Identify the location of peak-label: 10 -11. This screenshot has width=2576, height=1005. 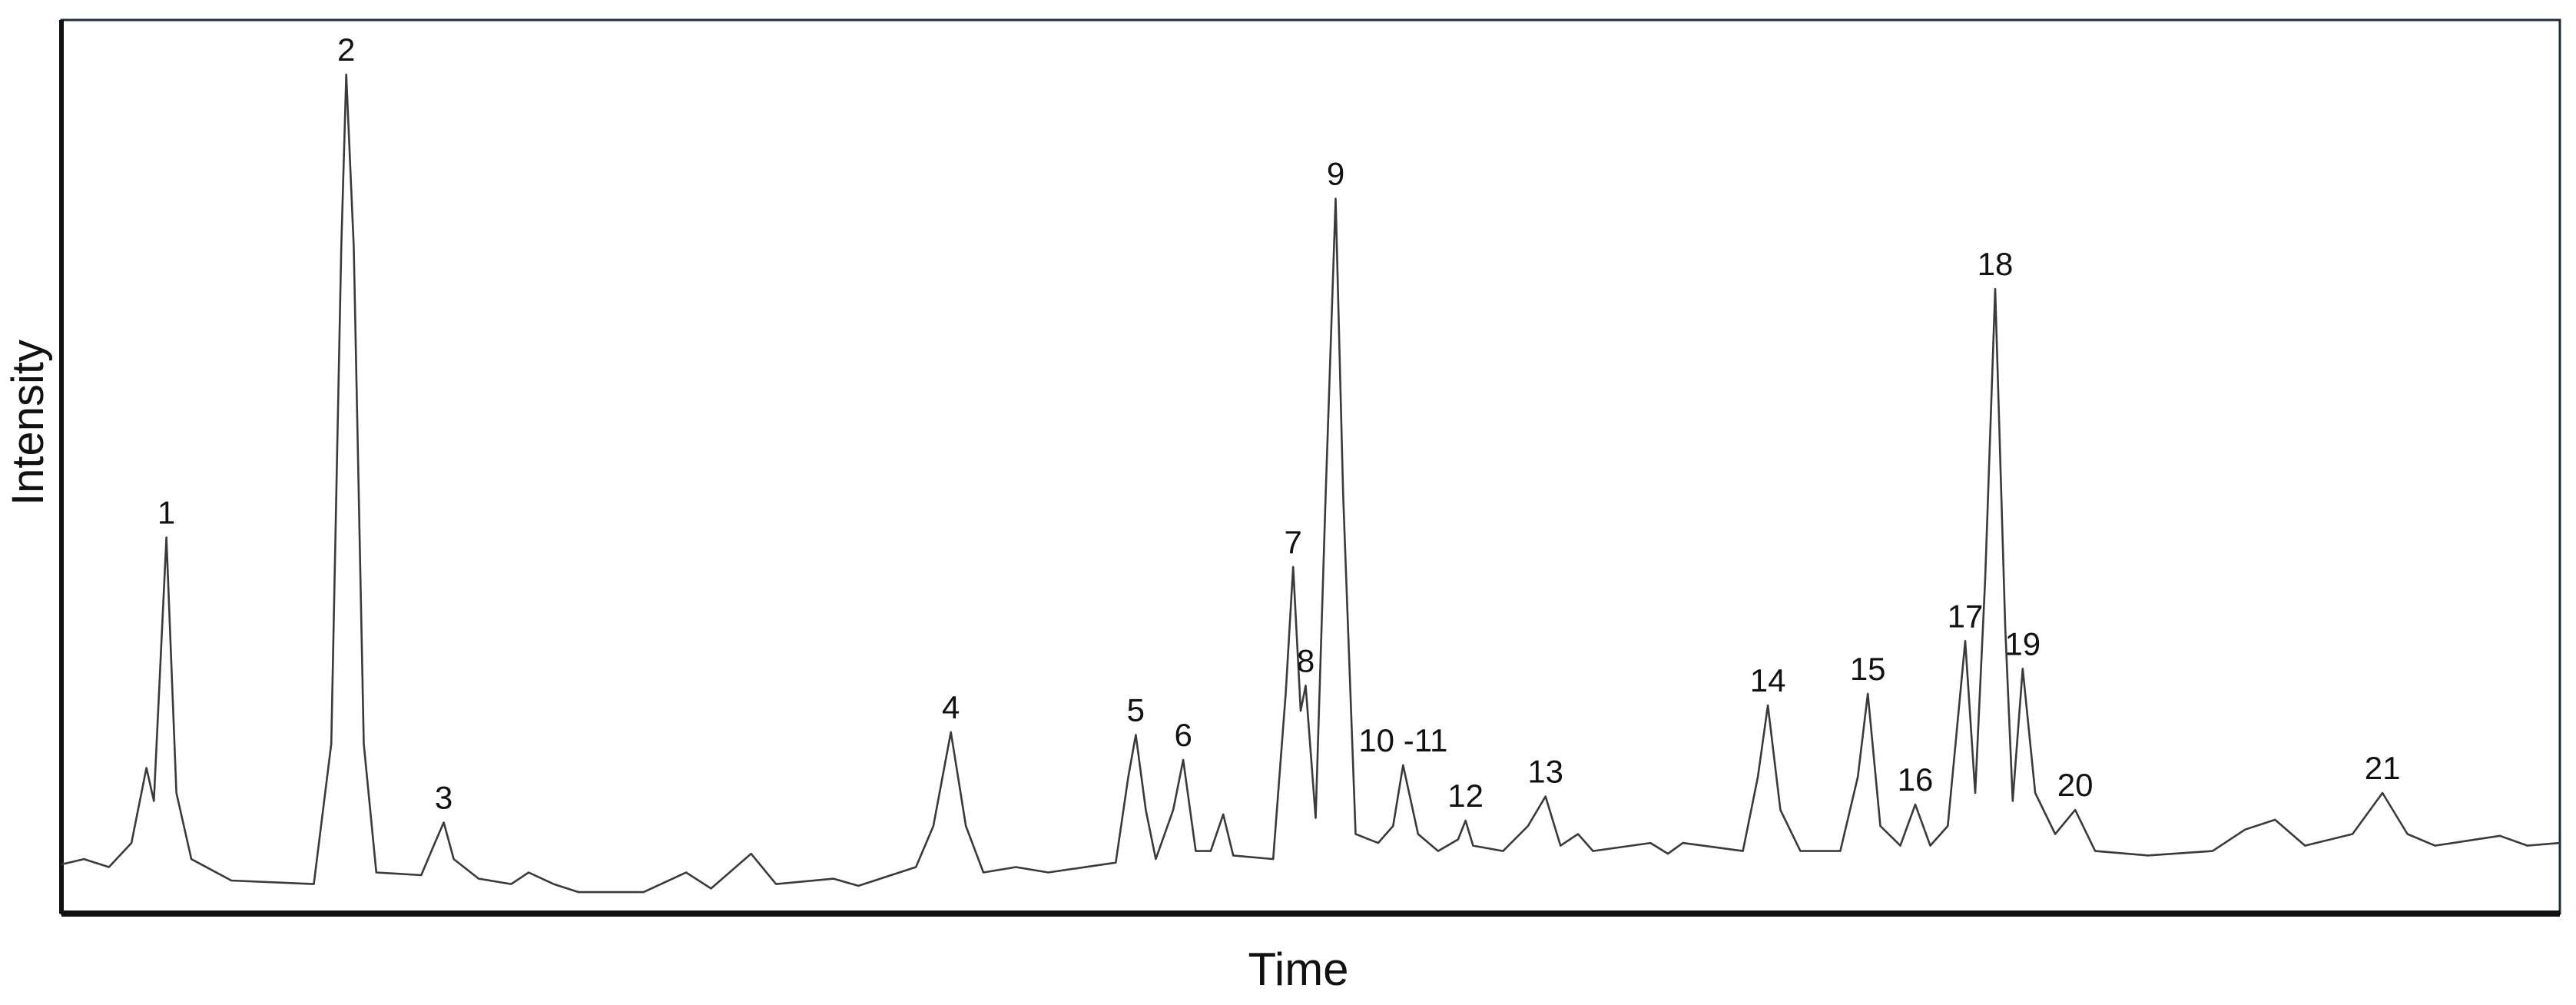
(1402, 740).